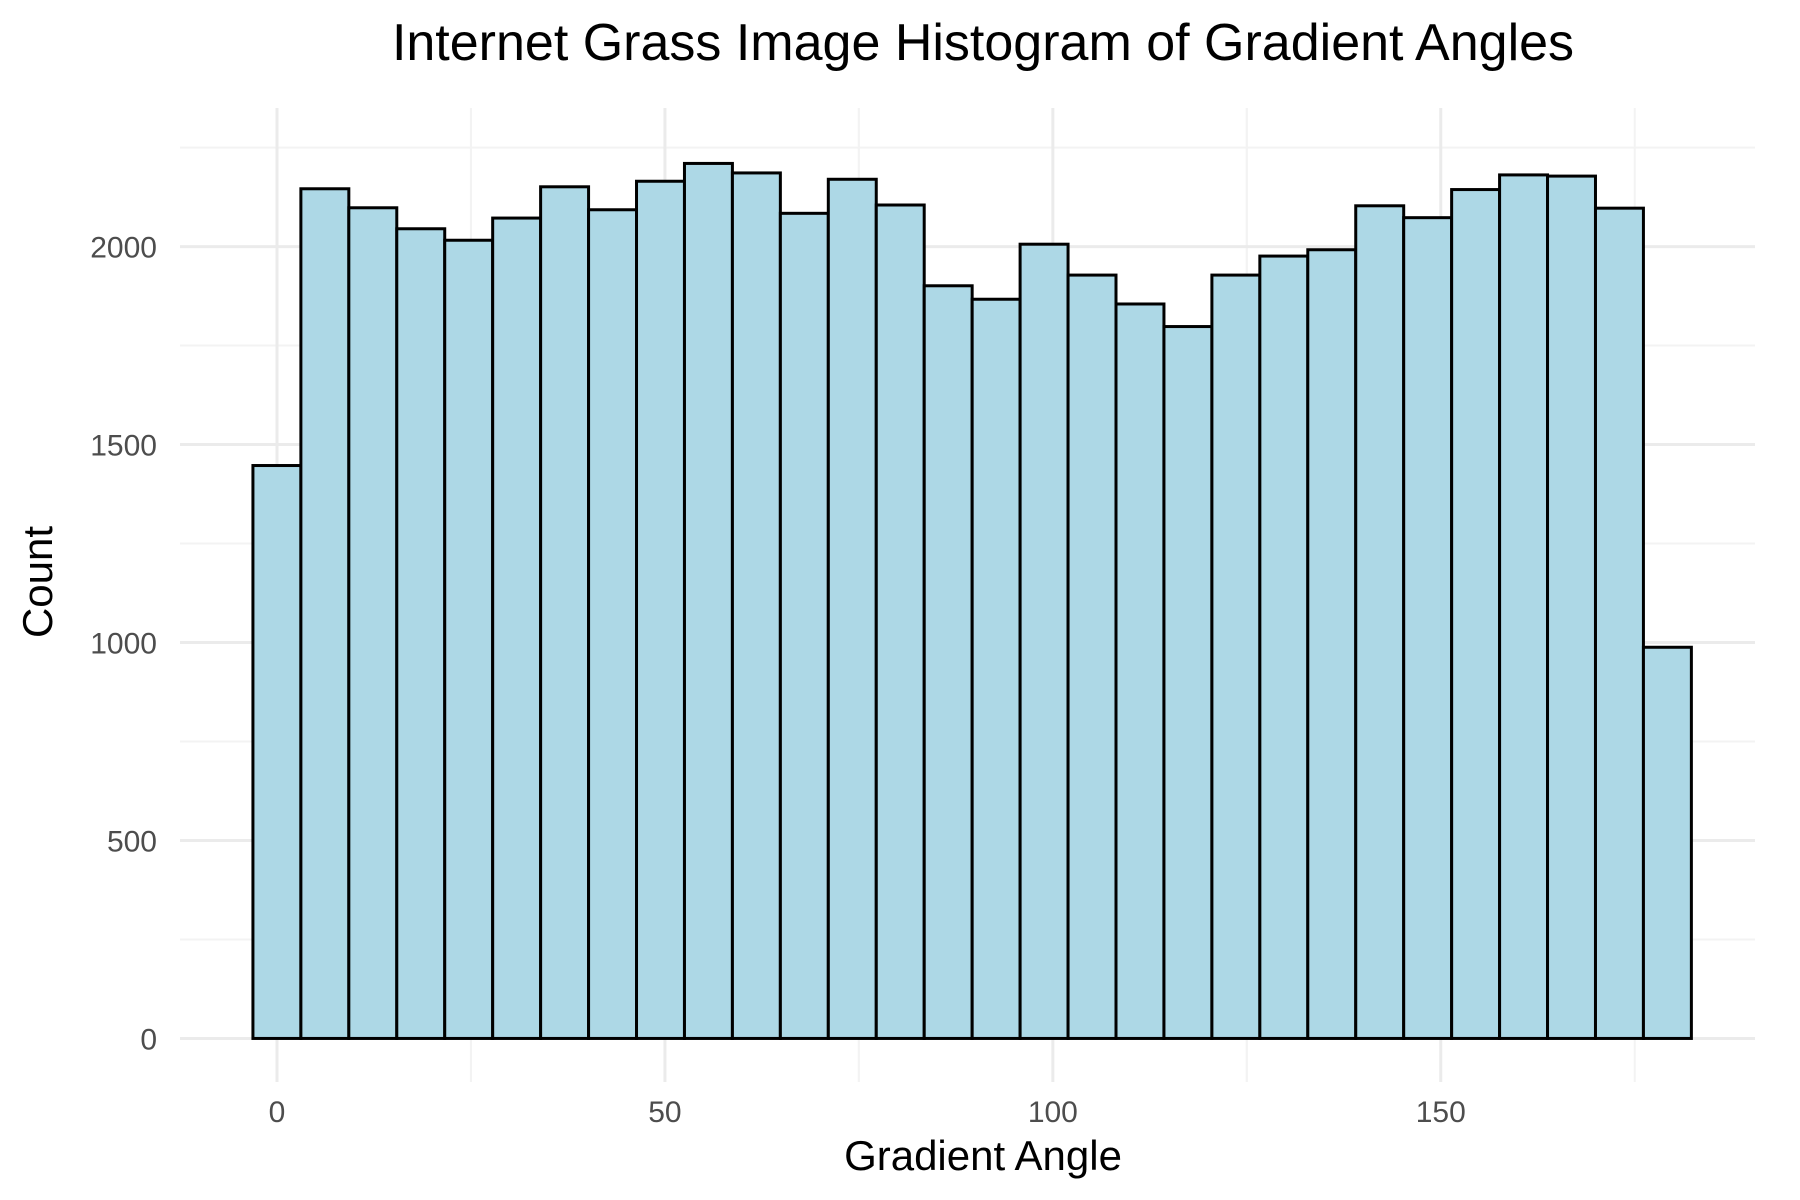 The width and height of the screenshot is (1800, 1200). I want to click on y-tick-label: 500, so click(132, 841).